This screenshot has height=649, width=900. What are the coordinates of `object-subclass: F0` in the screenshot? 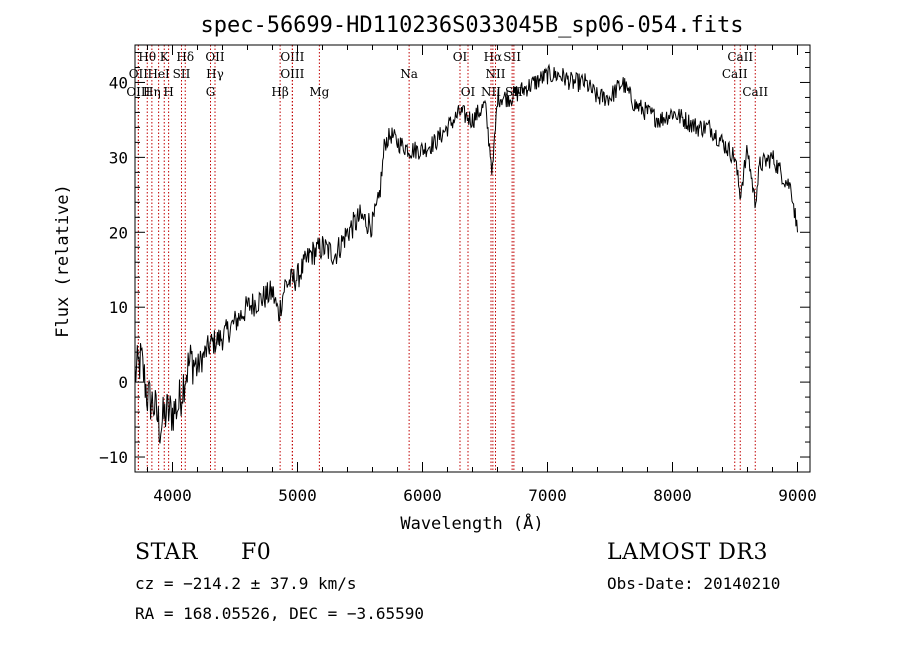 It's located at (256, 552).